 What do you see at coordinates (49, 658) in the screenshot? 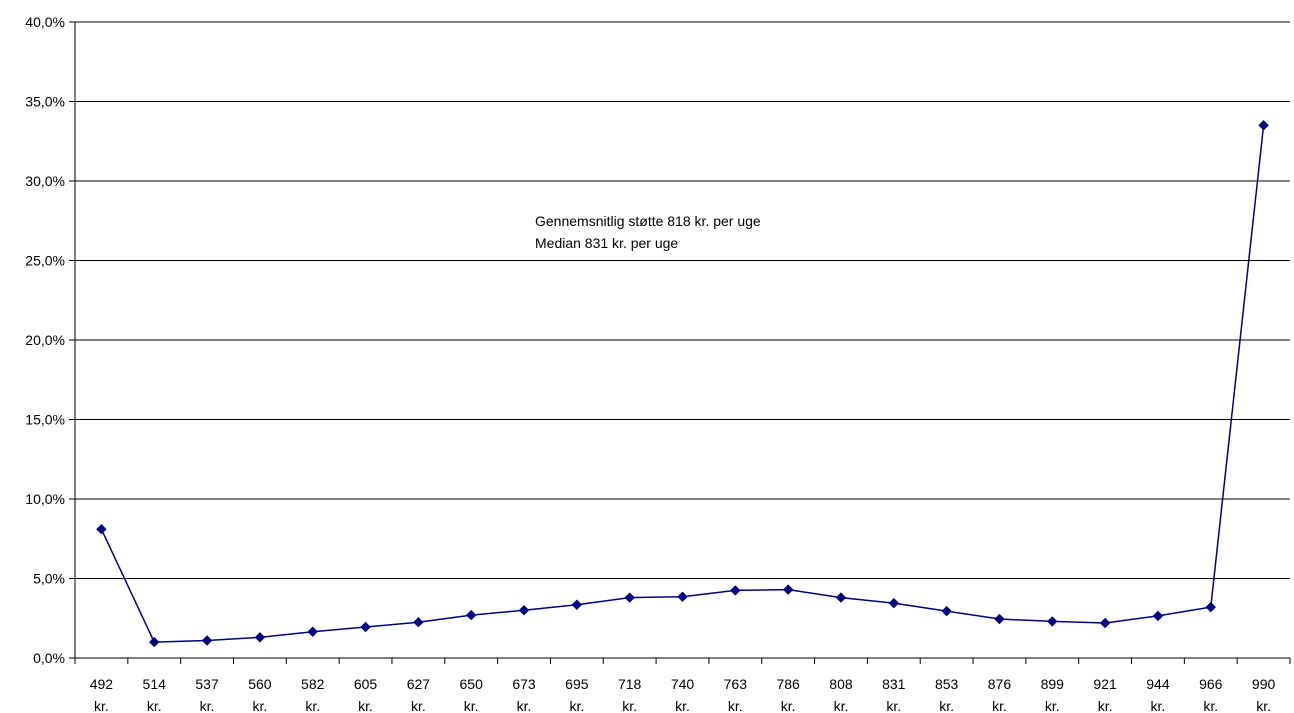
I see `y-tick-label: 0,0%` at bounding box center [49, 658].